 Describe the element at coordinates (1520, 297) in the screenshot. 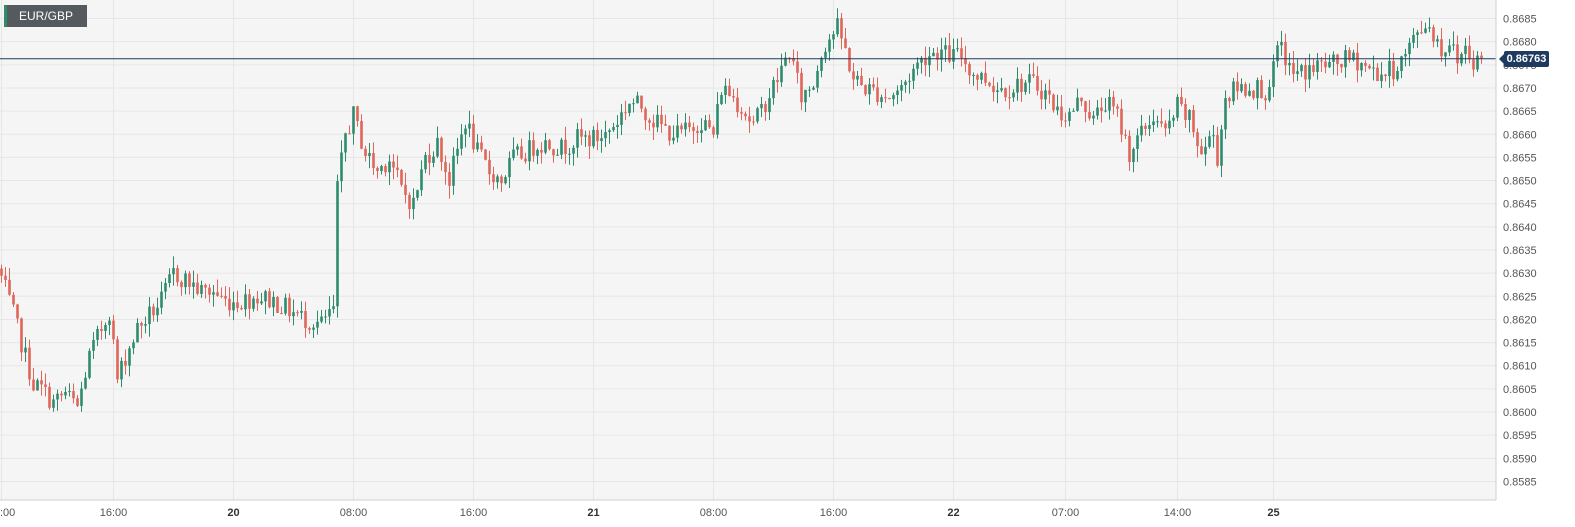

I see `y-tick-label: 0.8625` at that location.